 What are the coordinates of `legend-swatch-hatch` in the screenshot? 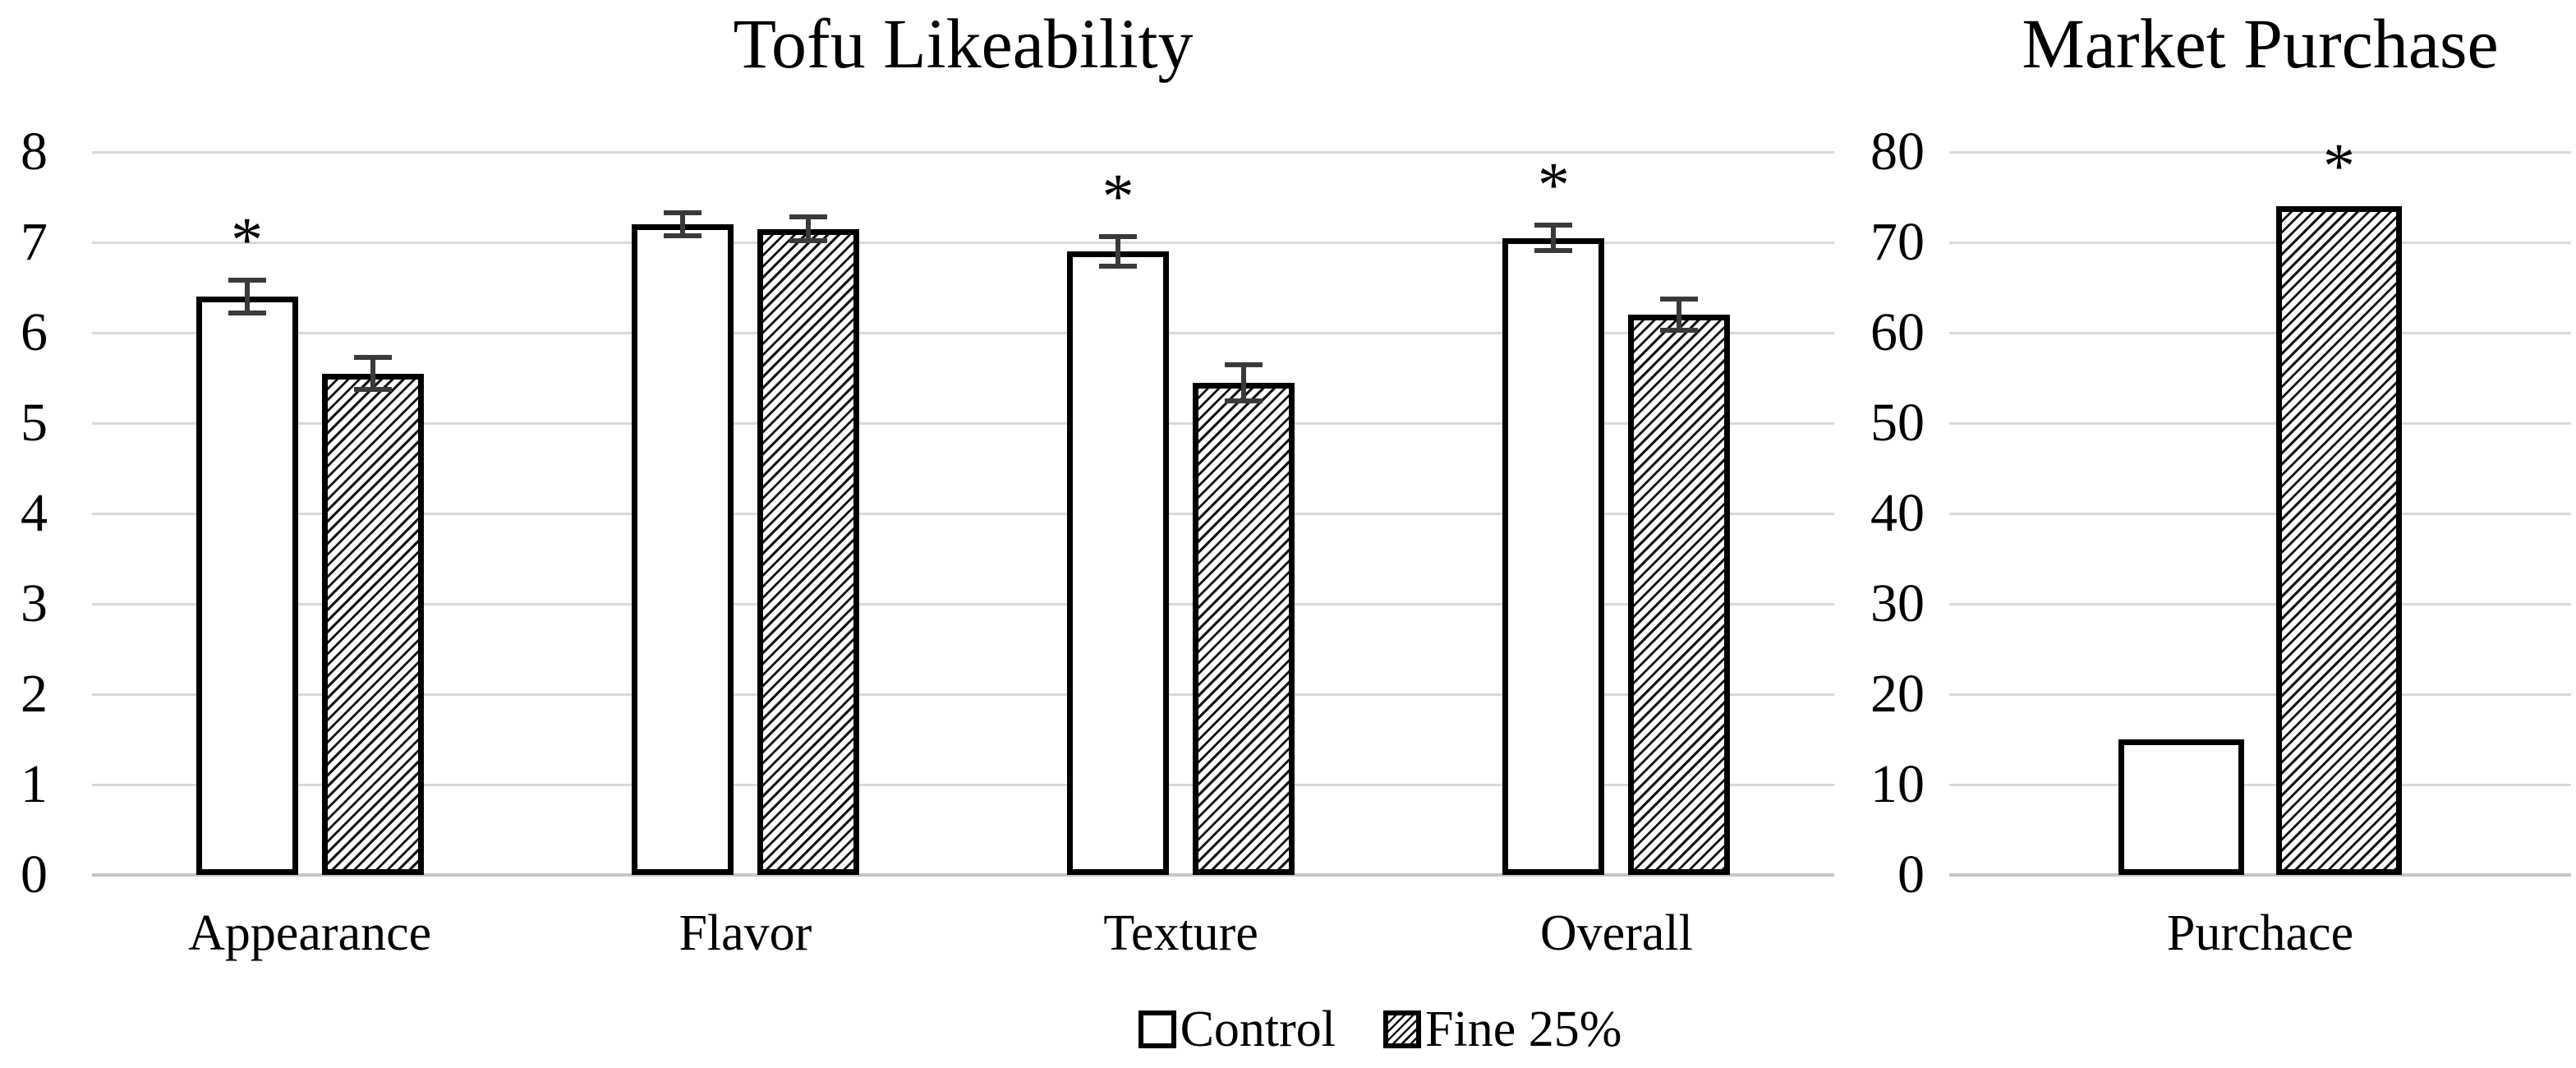 It's located at (1402, 1029).